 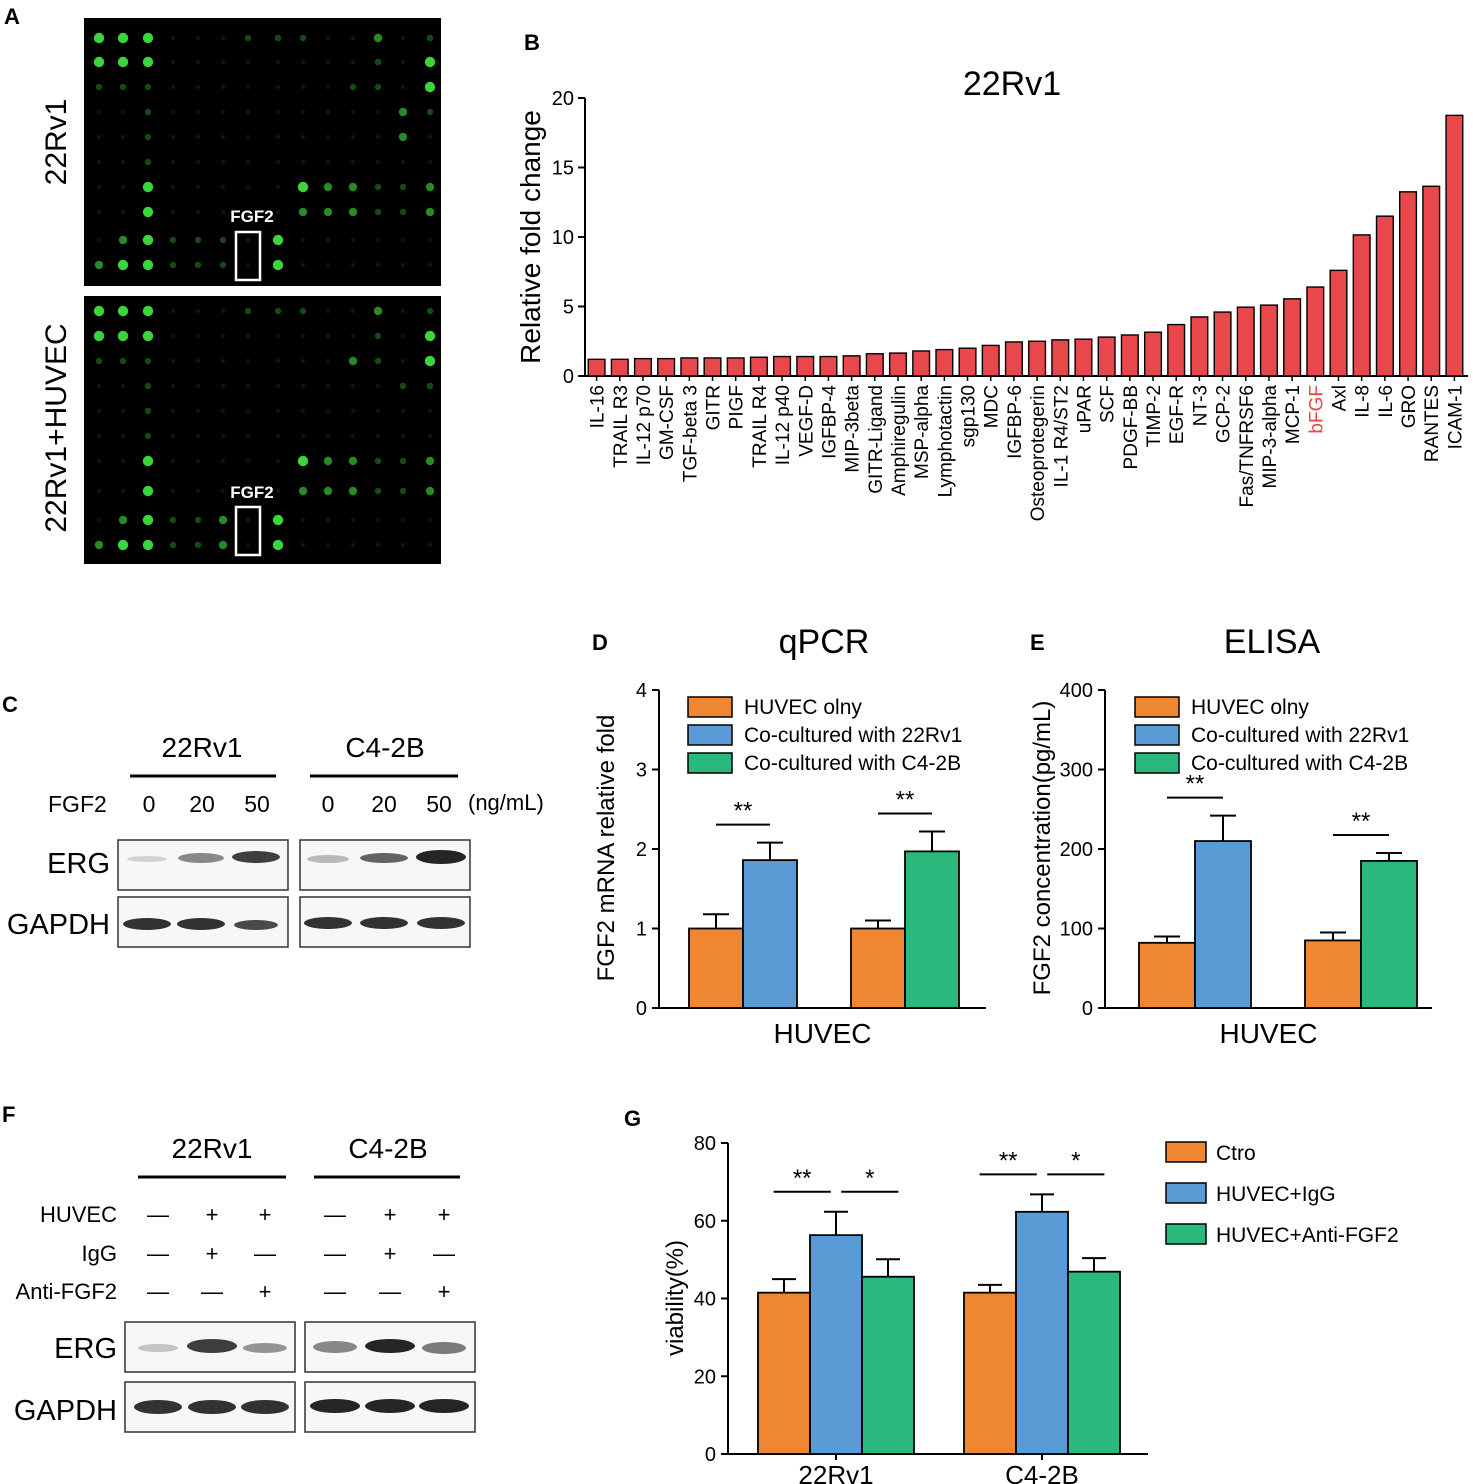 I want to click on x-tick-label: C4-2B, so click(x=1042, y=1472).